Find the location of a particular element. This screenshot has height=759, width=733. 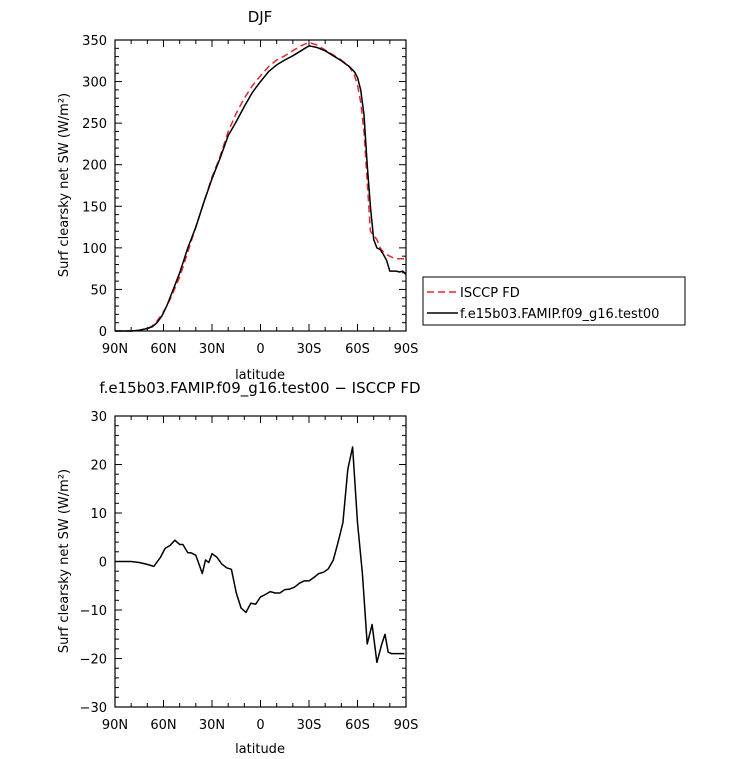

y-tick-label: 20 is located at coordinates (98, 466).